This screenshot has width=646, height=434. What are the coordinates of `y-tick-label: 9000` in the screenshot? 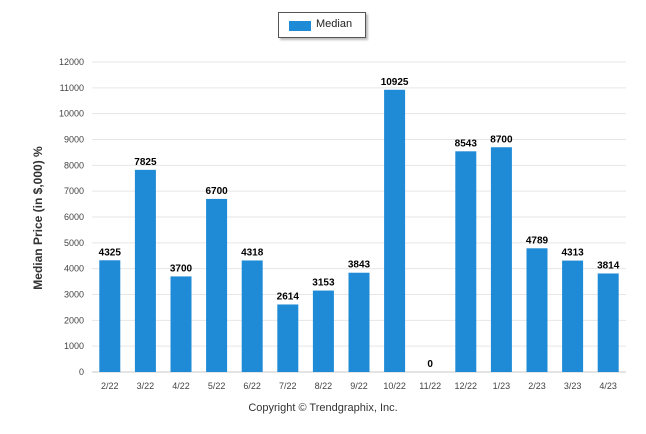 It's located at (74, 140).